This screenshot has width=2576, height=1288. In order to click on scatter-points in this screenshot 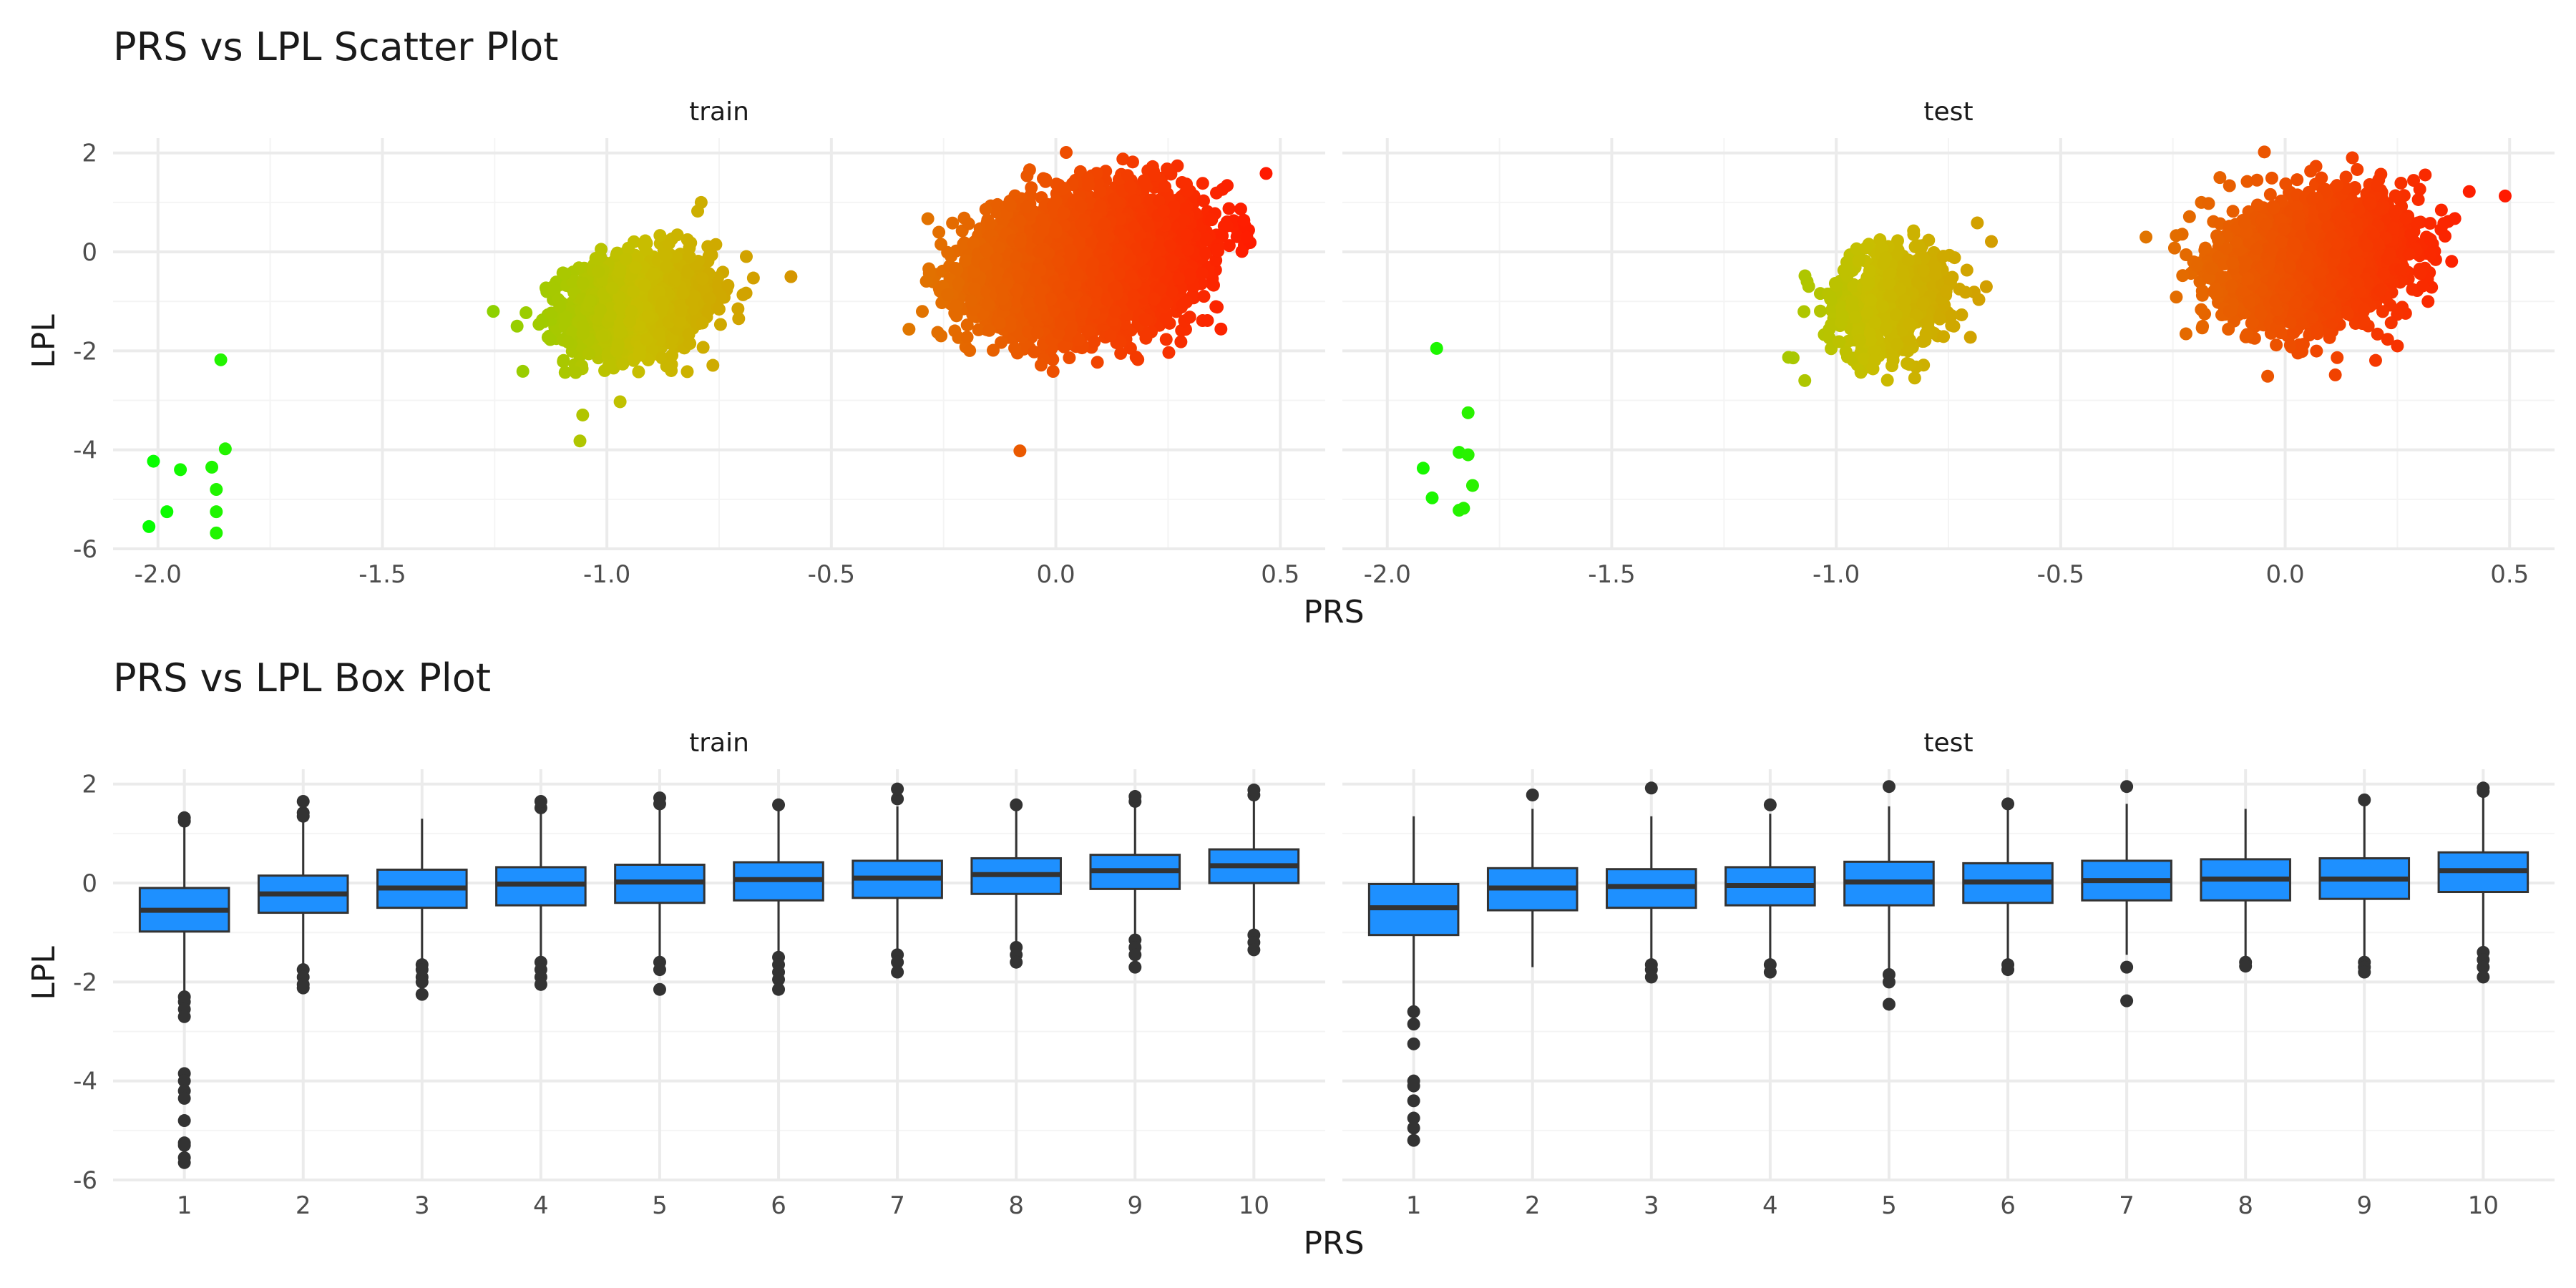, I will do `click(707, 343)`.